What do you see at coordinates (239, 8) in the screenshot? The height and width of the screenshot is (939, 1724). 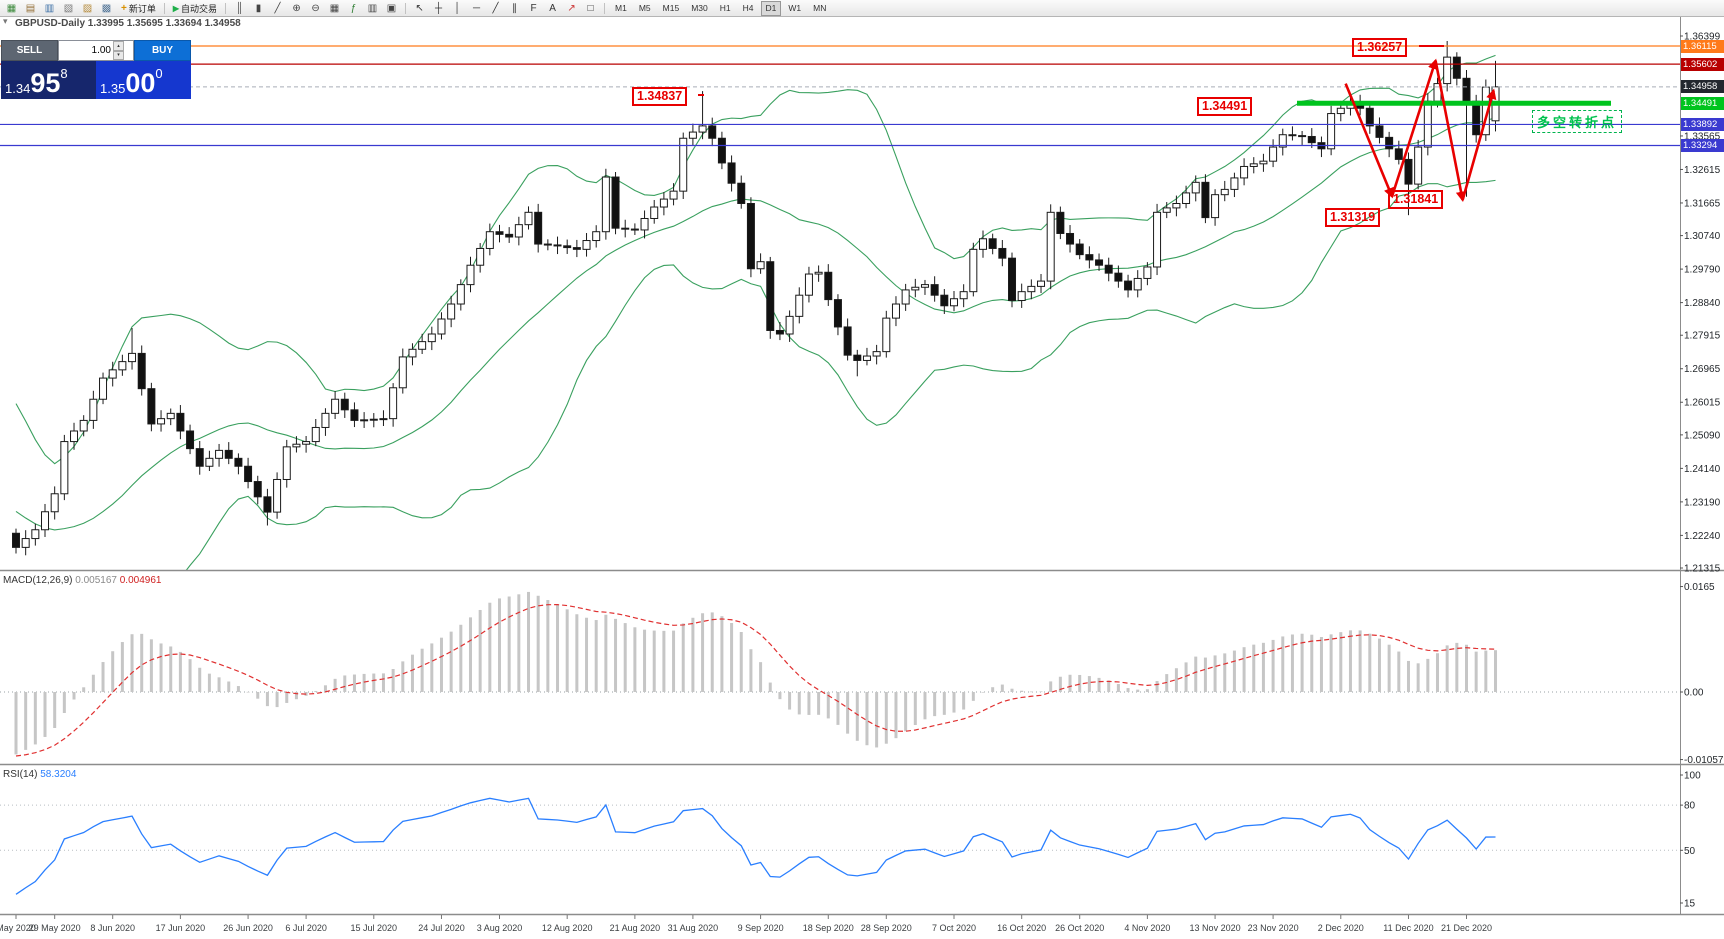 I see `bar-chart-icon: ║` at bounding box center [239, 8].